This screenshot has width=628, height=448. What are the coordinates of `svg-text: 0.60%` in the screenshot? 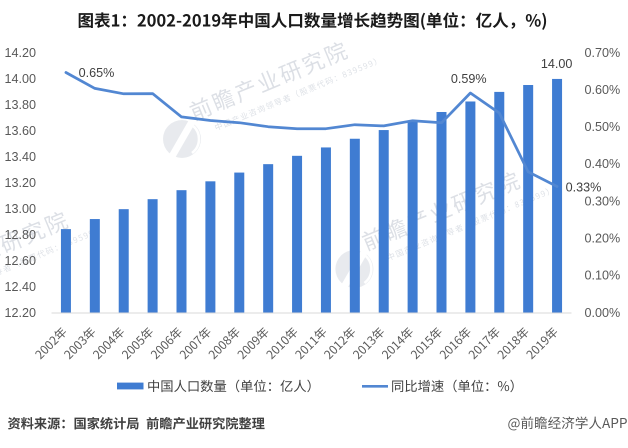 It's located at (603, 90).